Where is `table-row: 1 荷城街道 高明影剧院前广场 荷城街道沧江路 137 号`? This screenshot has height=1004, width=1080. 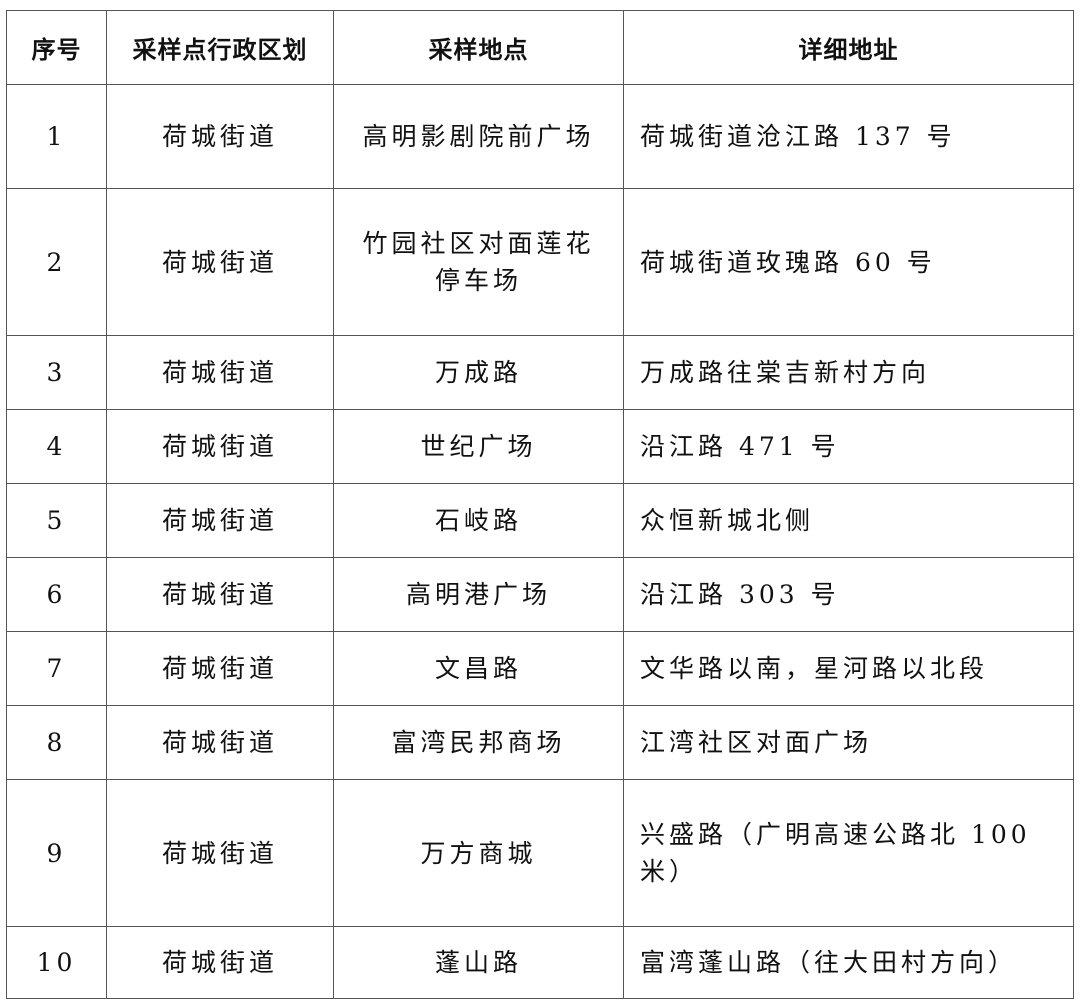
table-row: 1 荷城街道 高明影剧院前广场 荷城街道沧江路 137 号 is located at coordinates (540, 136).